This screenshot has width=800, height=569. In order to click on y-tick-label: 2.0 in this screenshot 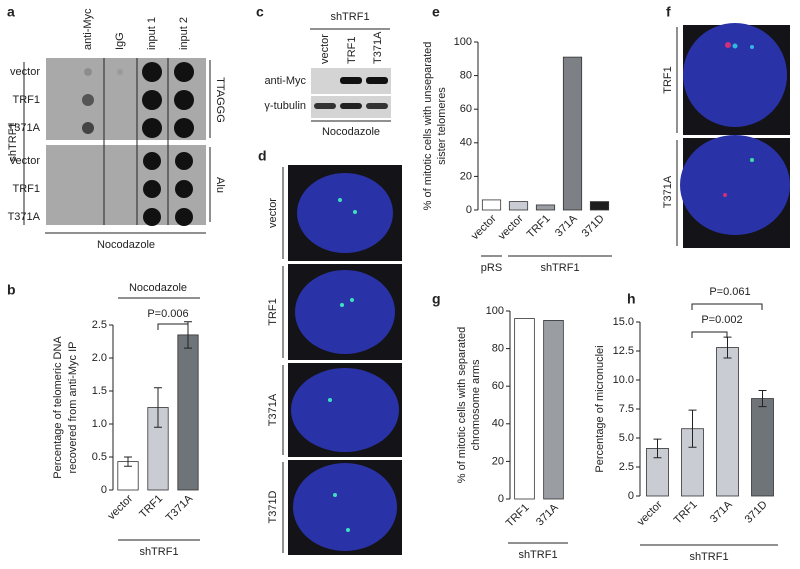, I will do `click(99, 358)`.